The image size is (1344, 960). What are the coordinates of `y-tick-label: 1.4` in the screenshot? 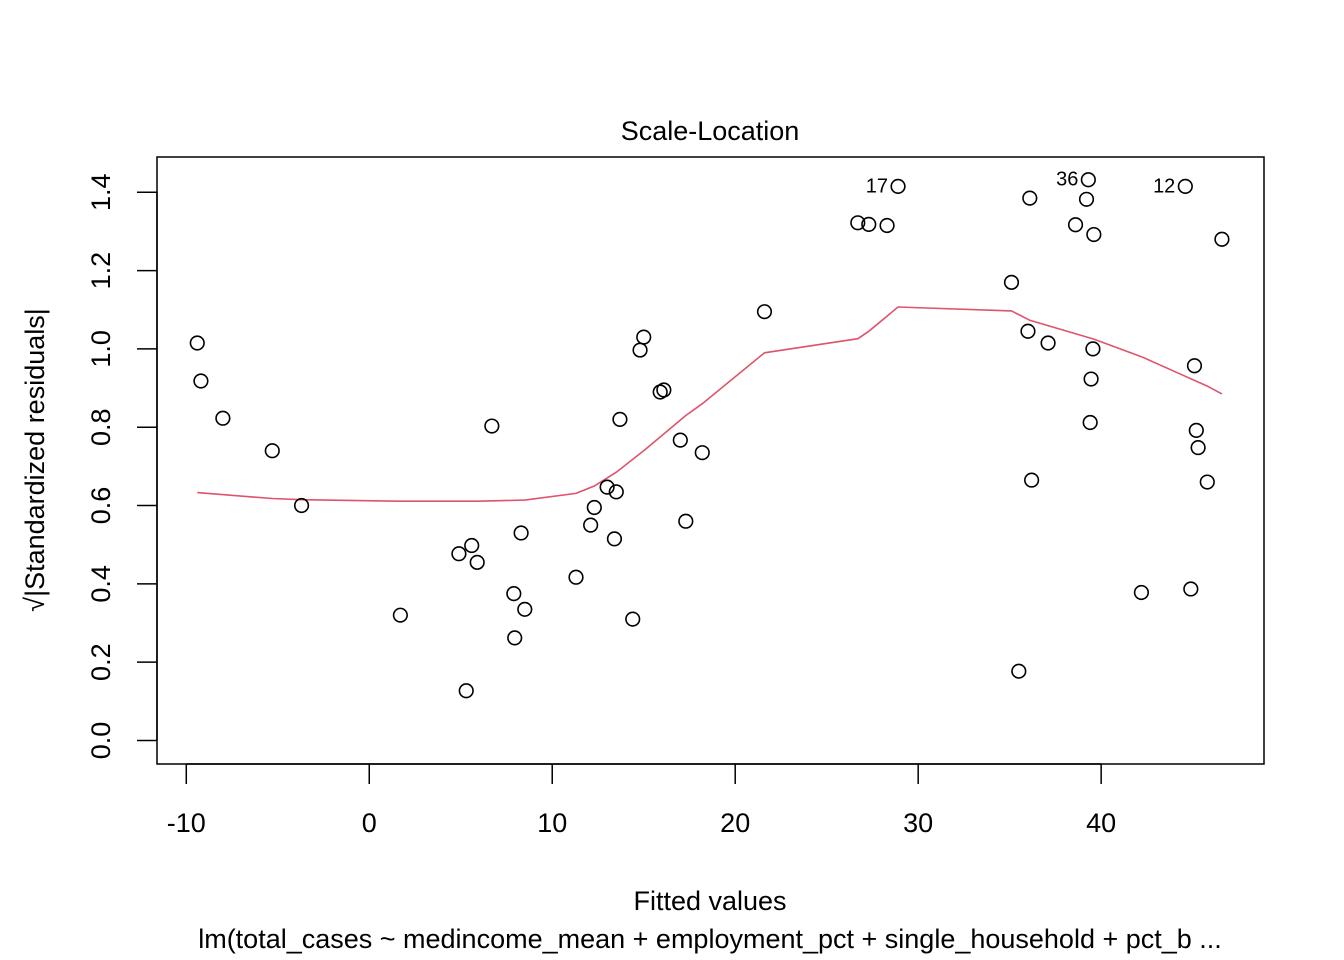 It's located at (101, 192).